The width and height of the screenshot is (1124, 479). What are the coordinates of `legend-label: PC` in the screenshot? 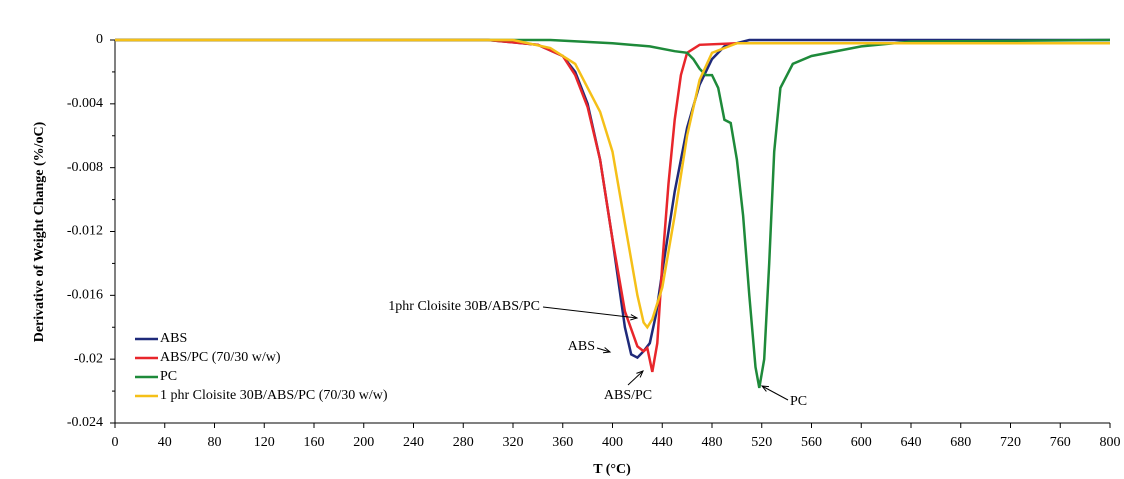 It's located at (168, 376).